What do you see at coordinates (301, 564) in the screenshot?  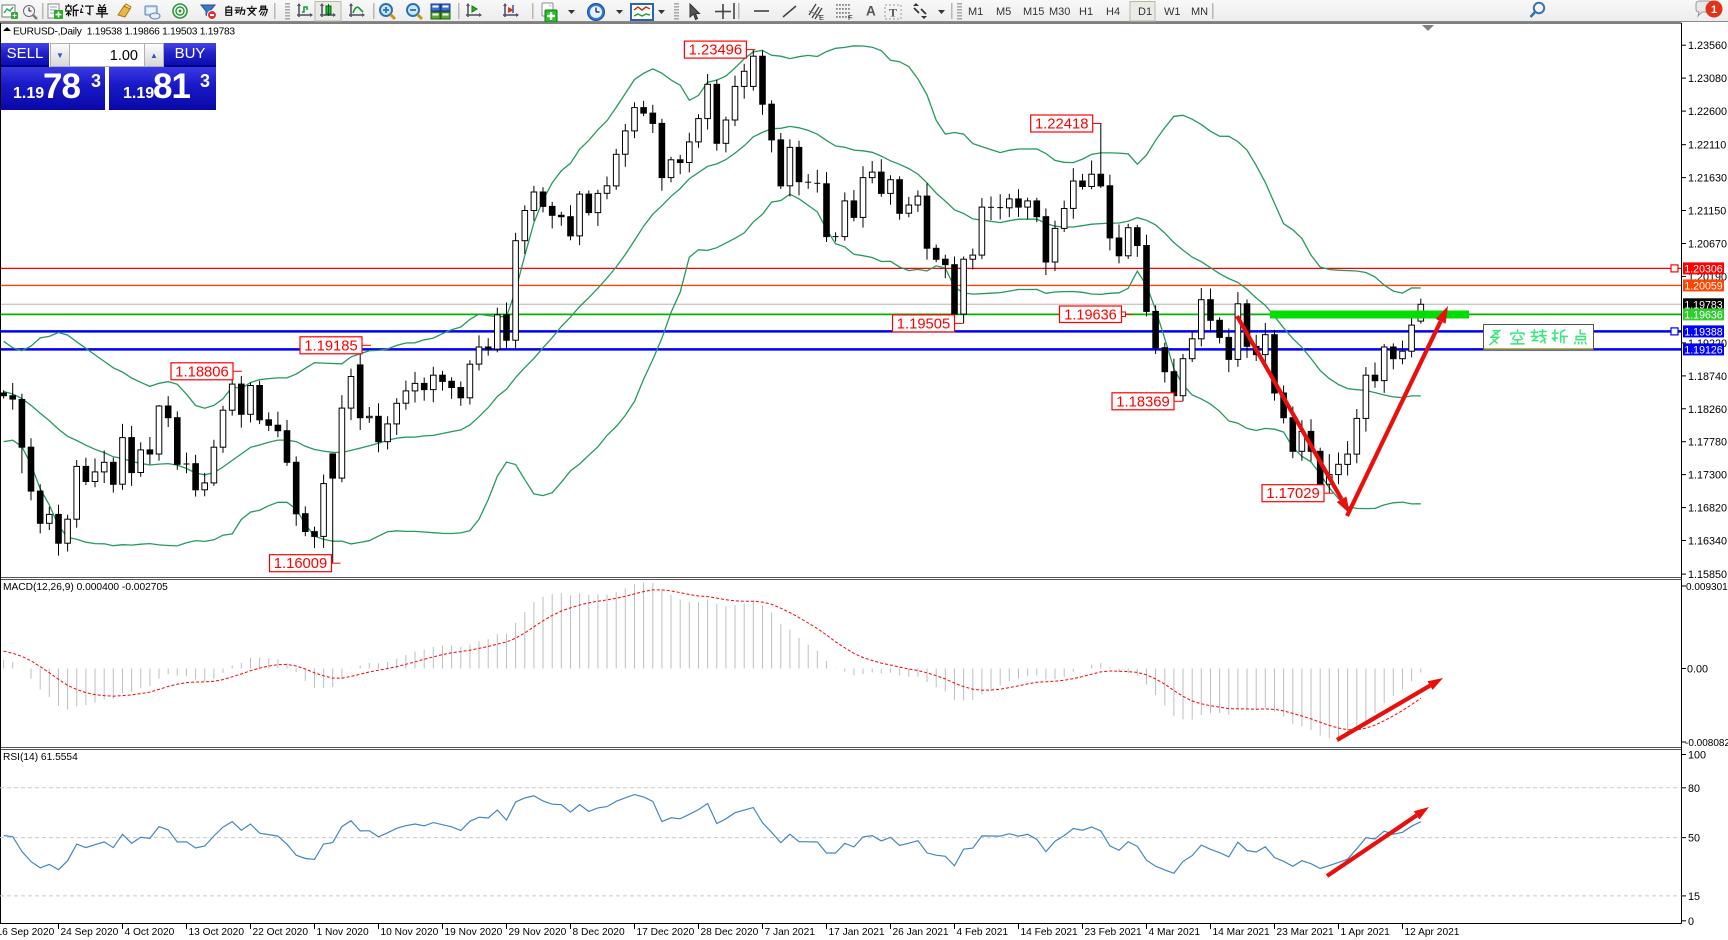 I see `svg-text: 1.16009` at bounding box center [301, 564].